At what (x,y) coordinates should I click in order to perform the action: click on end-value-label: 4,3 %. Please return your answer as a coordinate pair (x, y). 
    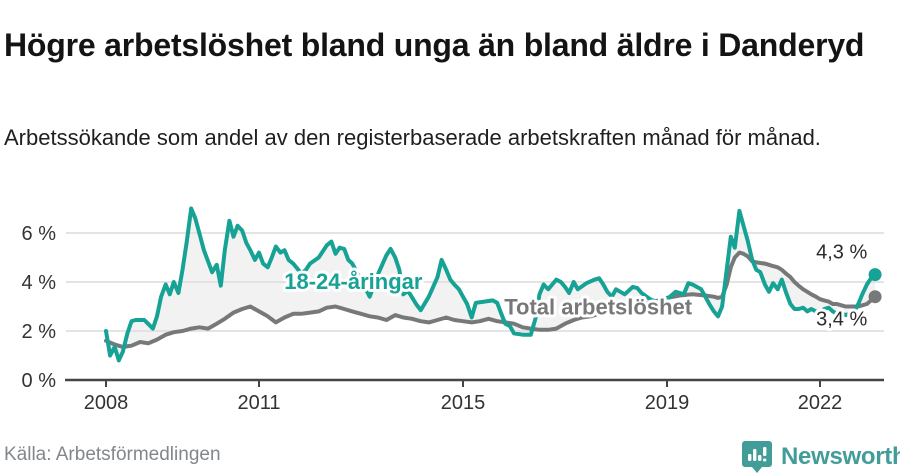
    Looking at the image, I should click on (841, 253).